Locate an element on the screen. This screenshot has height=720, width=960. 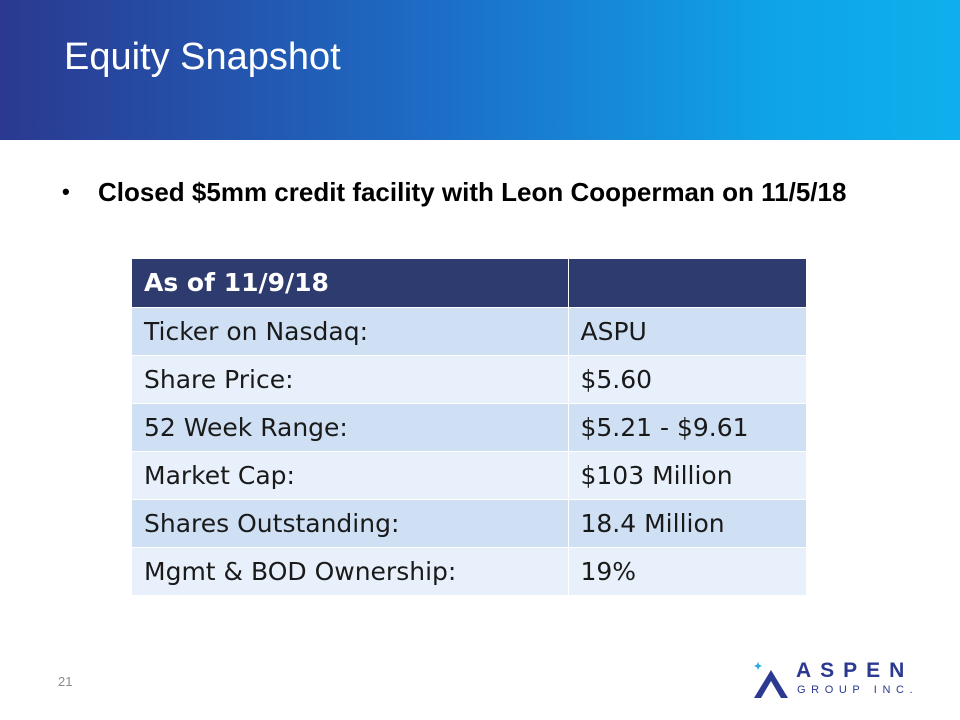
table-row: 52 Week Range: $5.21 - $9.61 is located at coordinates (469, 427).